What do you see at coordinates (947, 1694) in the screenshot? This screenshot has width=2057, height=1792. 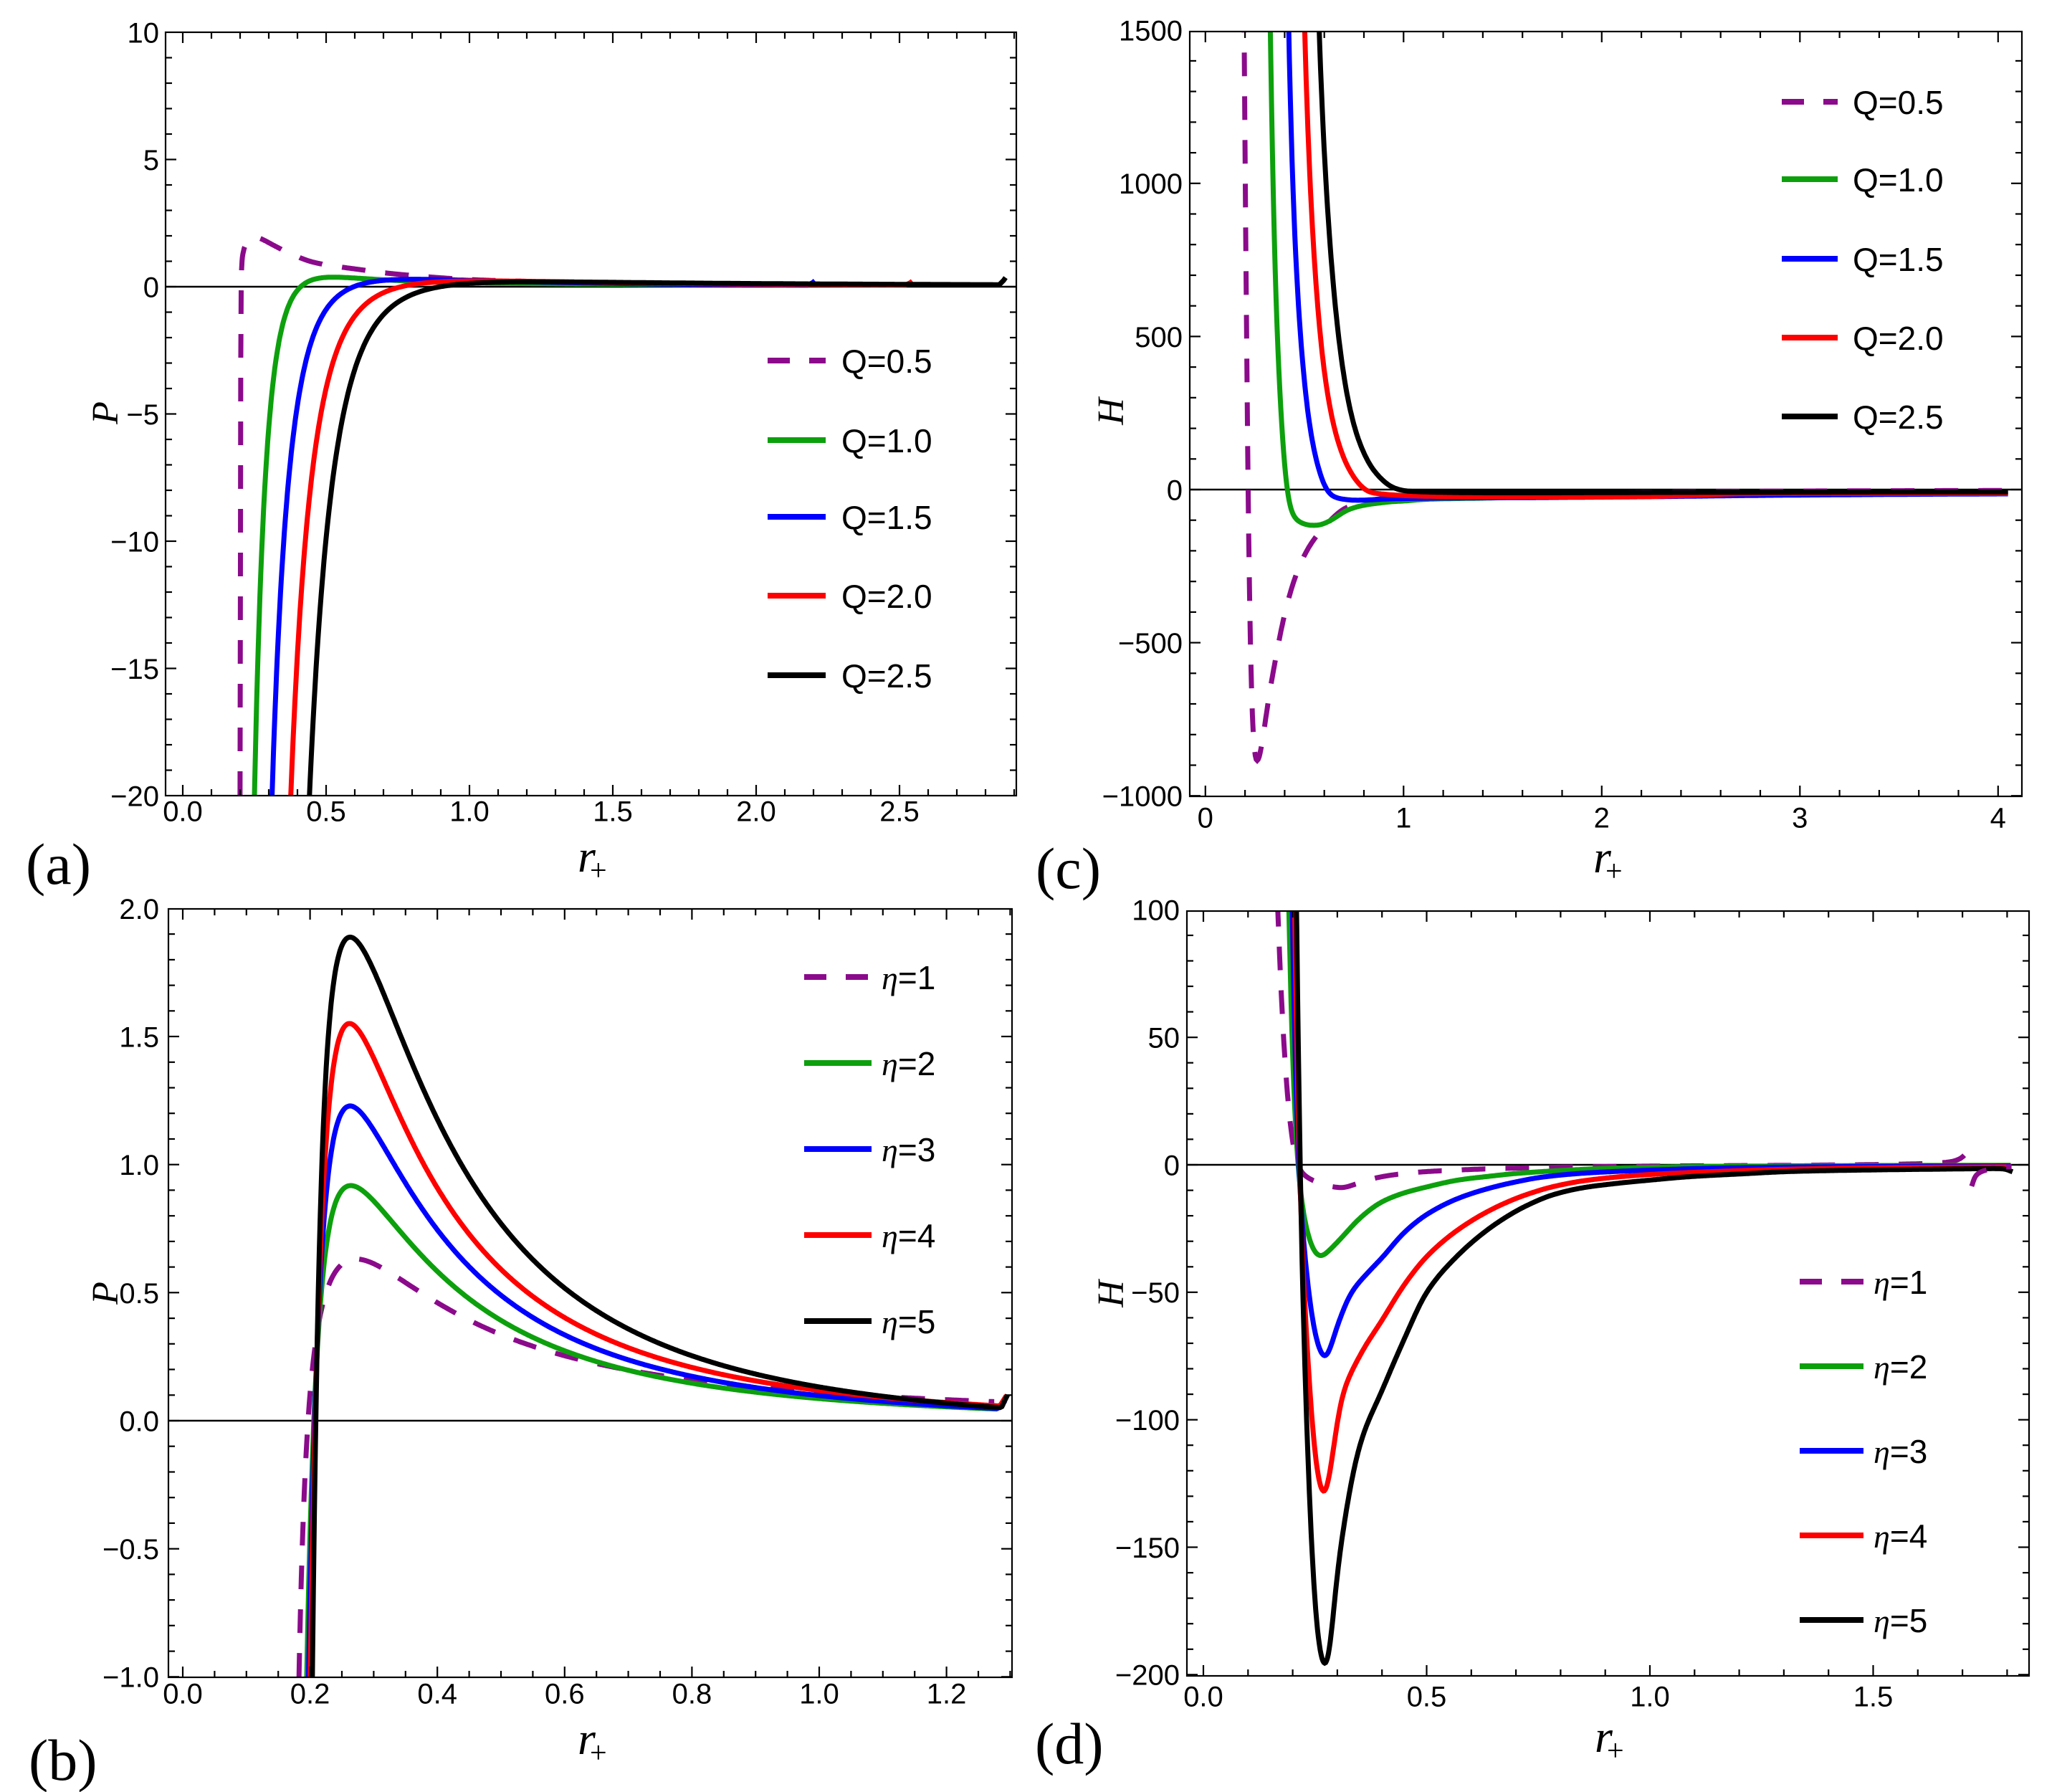 I see `svg-text: 1.2` at bounding box center [947, 1694].